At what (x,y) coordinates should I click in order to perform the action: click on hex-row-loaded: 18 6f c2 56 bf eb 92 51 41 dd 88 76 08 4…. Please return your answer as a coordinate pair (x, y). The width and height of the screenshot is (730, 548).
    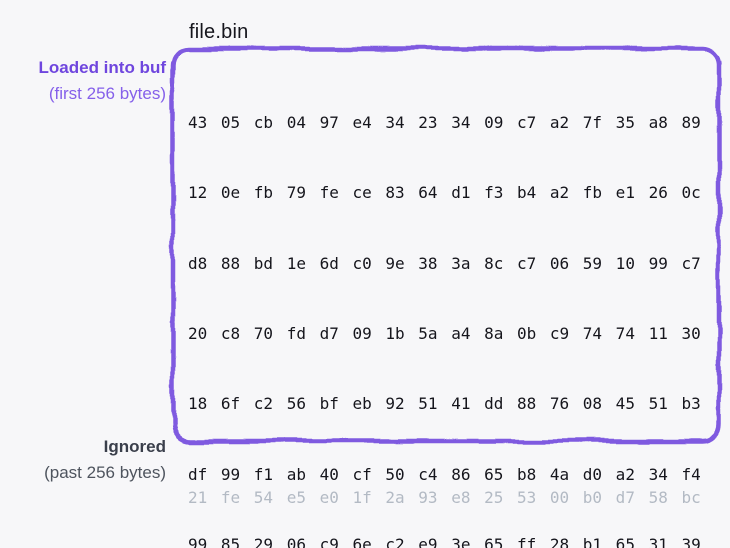
    Looking at the image, I should click on (444, 404).